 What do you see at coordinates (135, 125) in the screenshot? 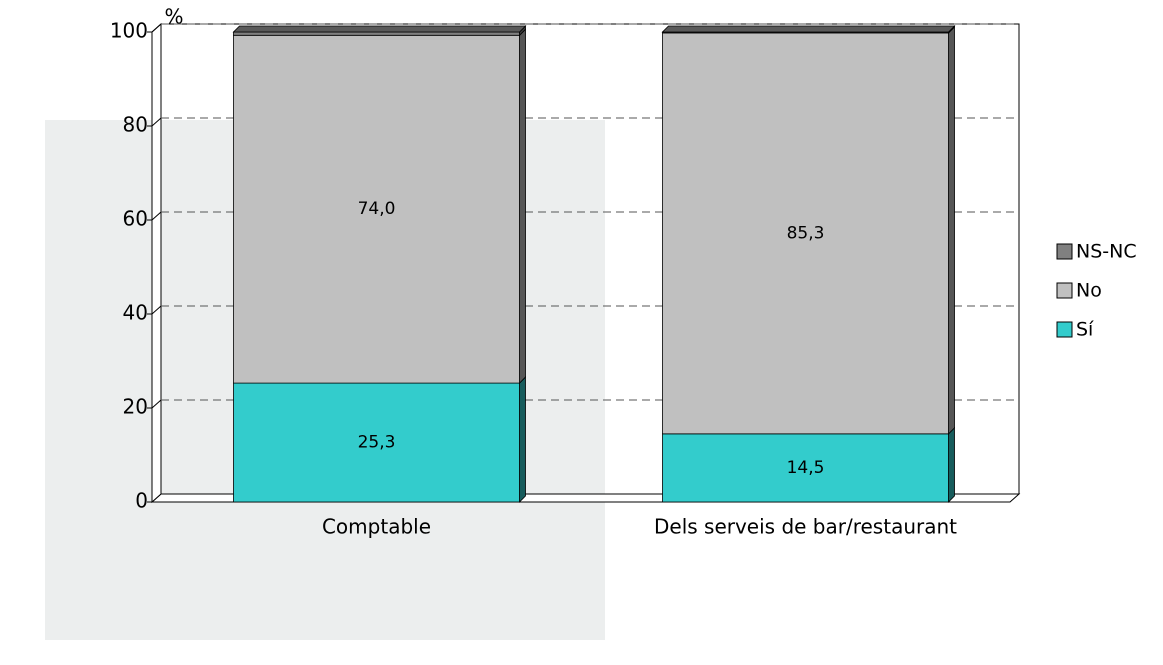
I see `y-tick-label: 80` at bounding box center [135, 125].